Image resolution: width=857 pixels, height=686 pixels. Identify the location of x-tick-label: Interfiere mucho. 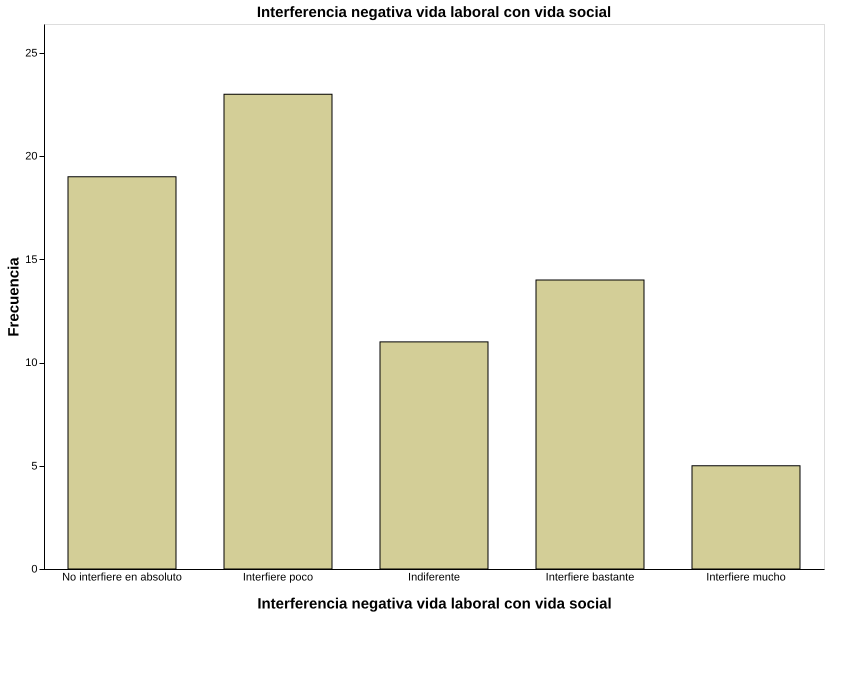
(746, 578).